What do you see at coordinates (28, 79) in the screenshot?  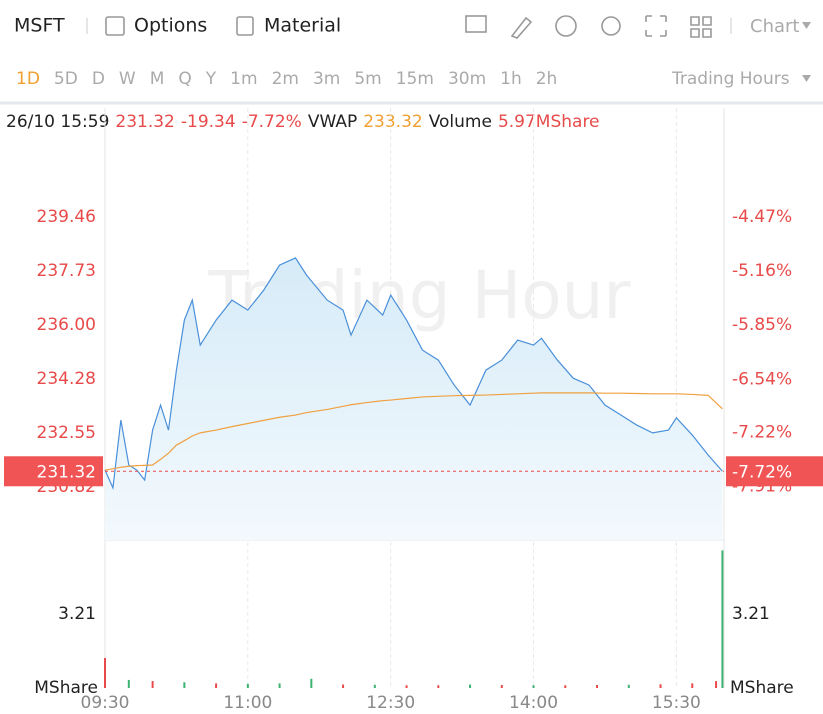 I see `period: 1D` at bounding box center [28, 79].